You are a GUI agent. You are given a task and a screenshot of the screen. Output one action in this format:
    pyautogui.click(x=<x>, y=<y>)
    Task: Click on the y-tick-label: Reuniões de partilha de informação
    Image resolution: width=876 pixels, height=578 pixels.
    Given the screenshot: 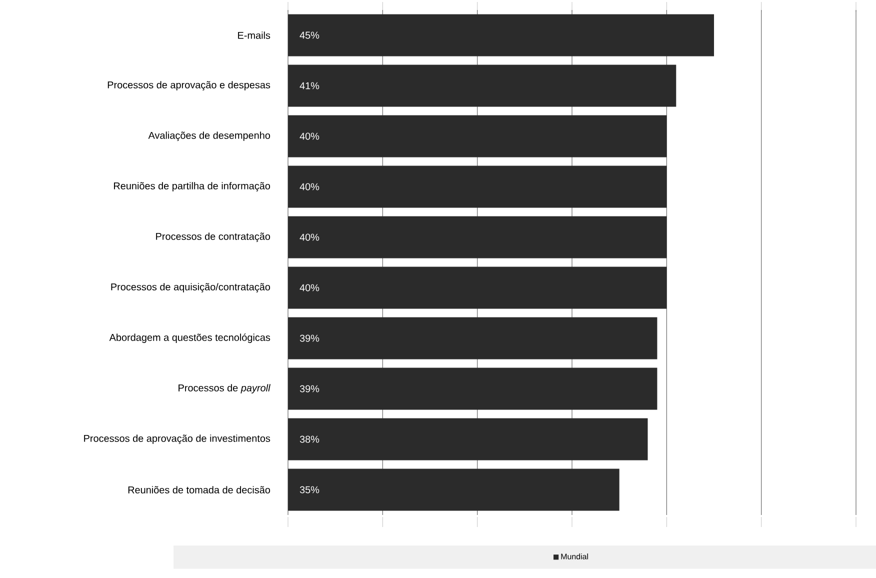 What is the action you would take?
    pyautogui.click(x=192, y=187)
    